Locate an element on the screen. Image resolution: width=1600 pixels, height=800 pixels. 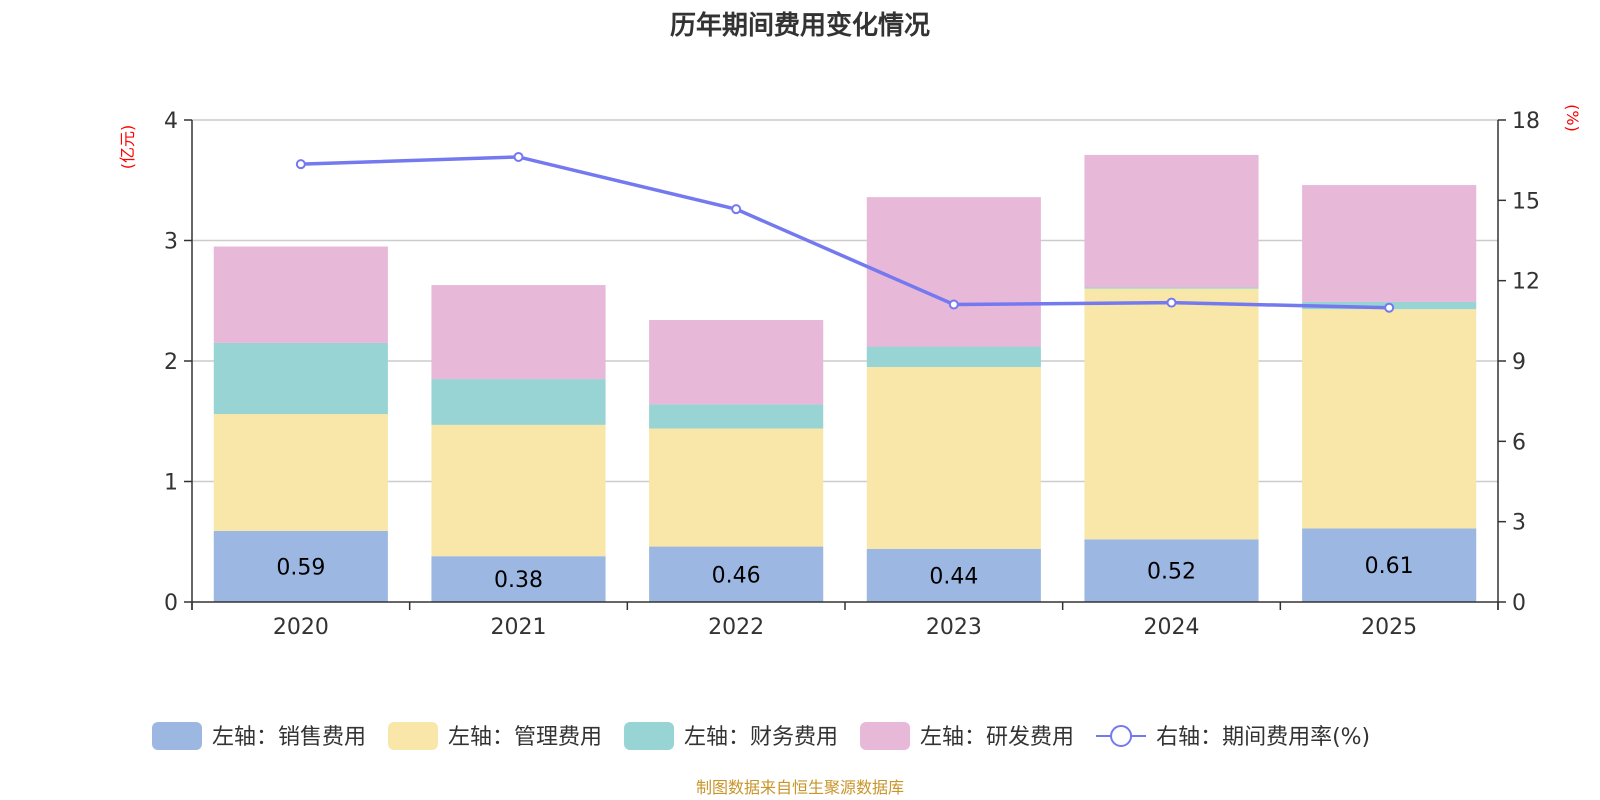
bar-value-label: 0.52 is located at coordinates (1171, 572).